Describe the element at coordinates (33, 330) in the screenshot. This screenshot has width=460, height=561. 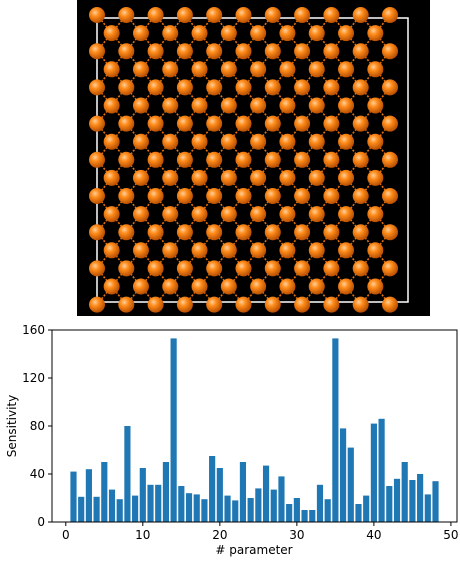
I see `y-tick-label: 160` at that location.